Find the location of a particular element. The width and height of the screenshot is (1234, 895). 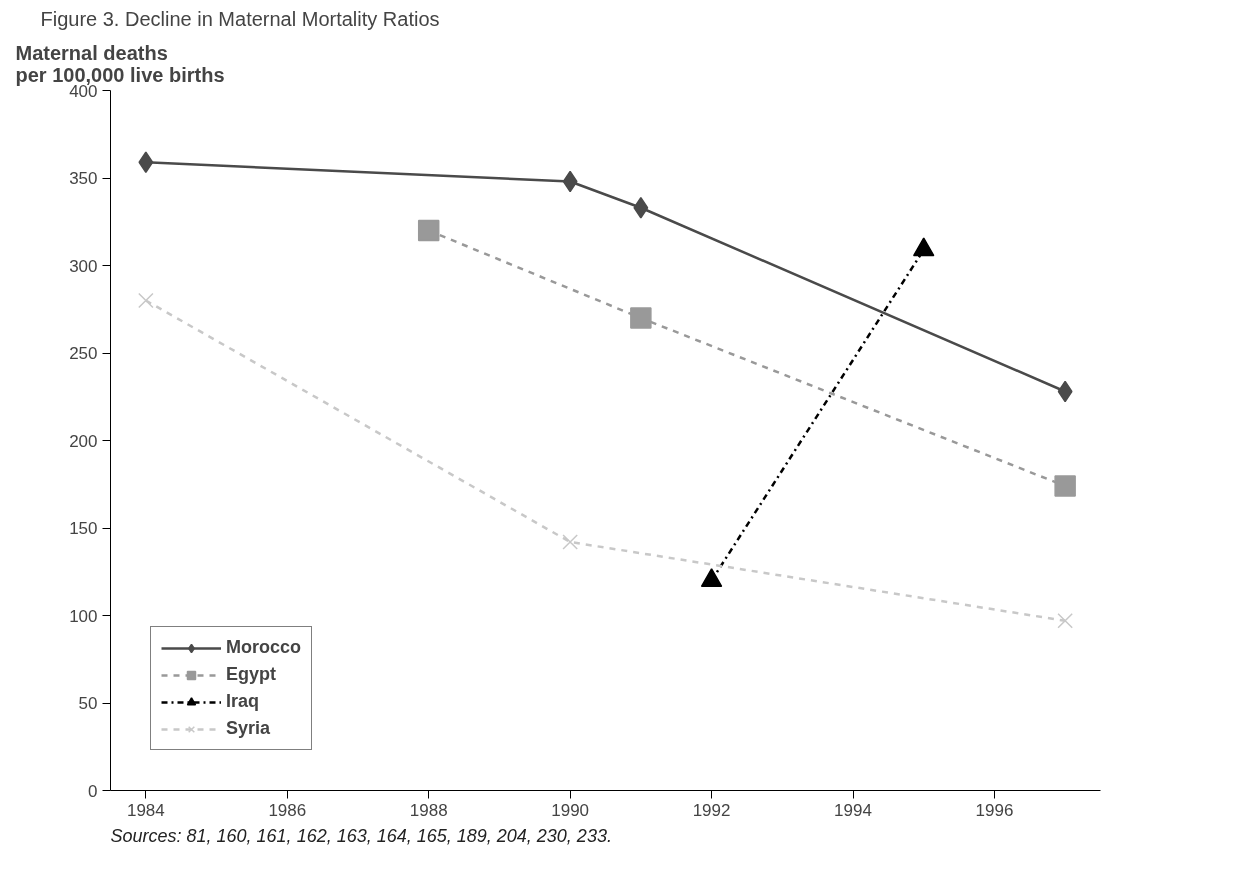

y-tick-label: 0 is located at coordinates (93, 791).